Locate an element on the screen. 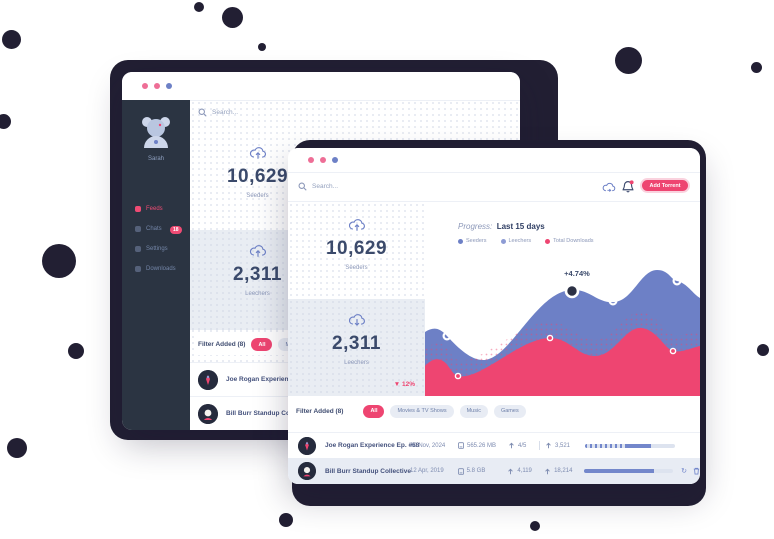 The height and width of the screenshot is (539, 774). sidebar-item-chats: Chats is located at coordinates (148, 229).